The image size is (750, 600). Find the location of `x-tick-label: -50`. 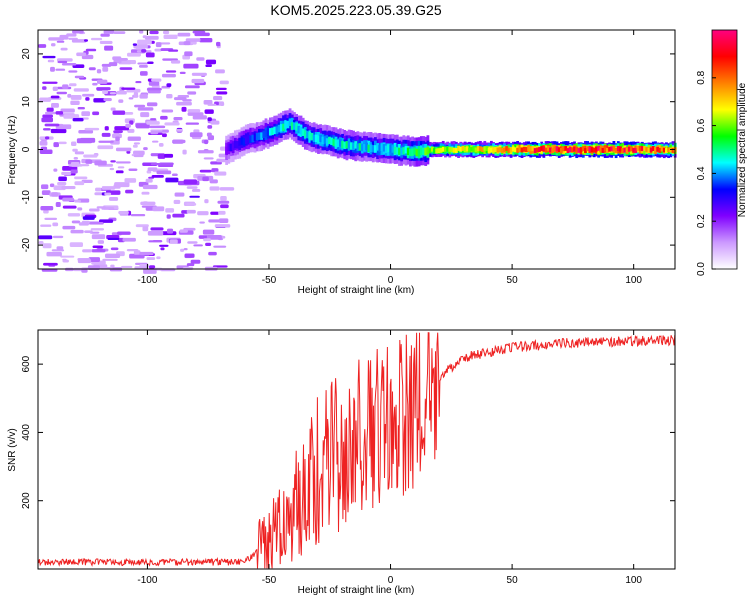

x-tick-label: -50 is located at coordinates (269, 580).